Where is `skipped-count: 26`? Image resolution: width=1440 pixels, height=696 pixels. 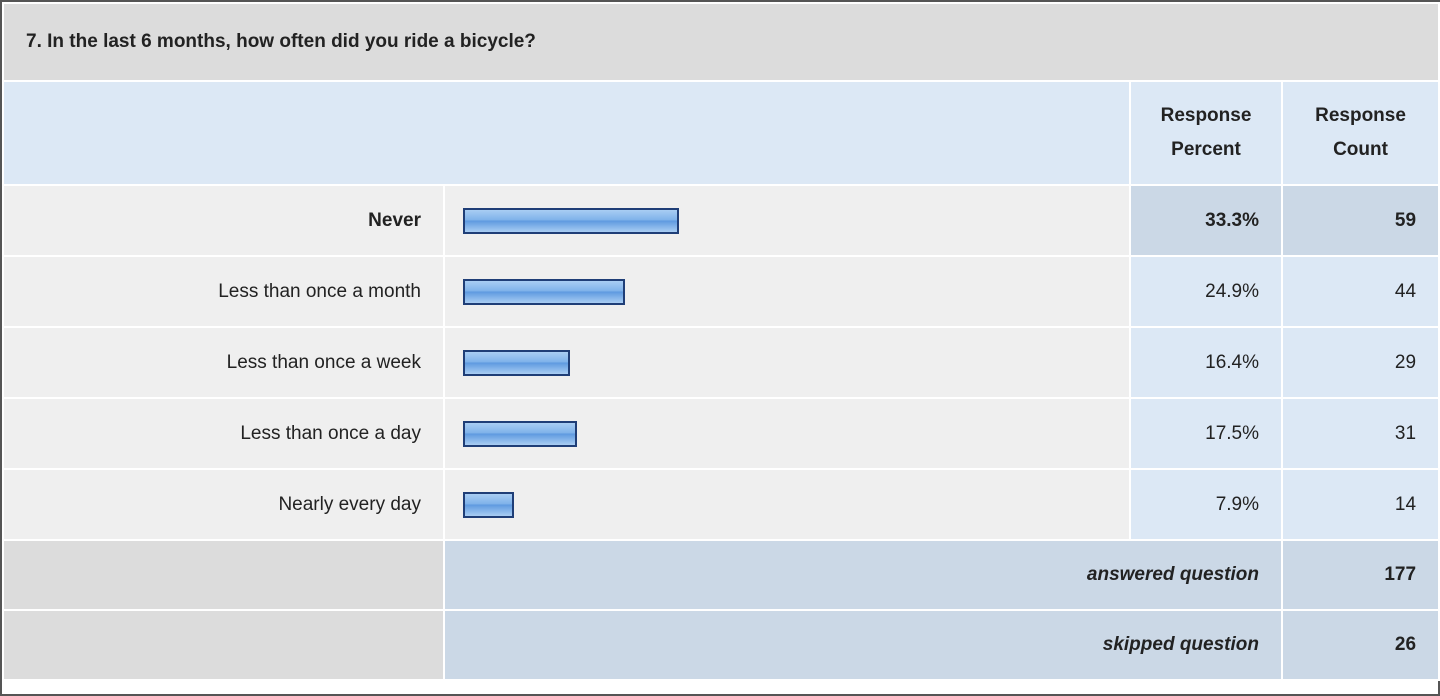 skipped-count: 26 is located at coordinates (1360, 645).